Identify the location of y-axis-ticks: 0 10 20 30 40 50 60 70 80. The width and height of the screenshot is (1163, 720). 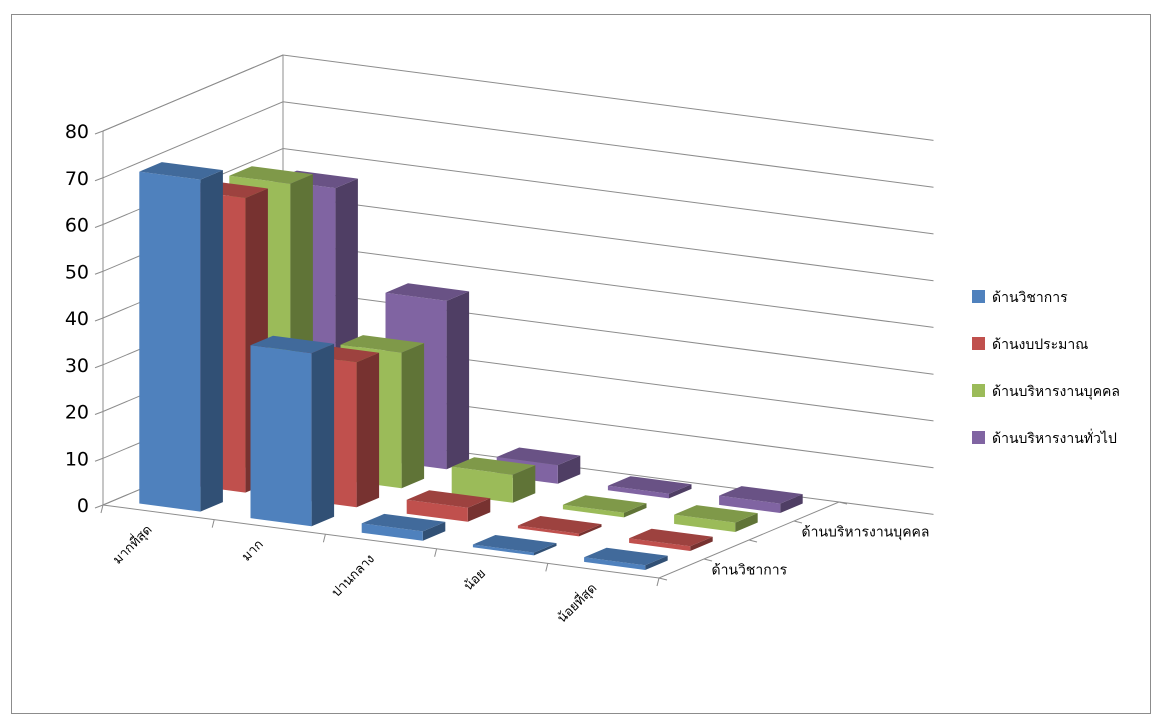
(84, 319).